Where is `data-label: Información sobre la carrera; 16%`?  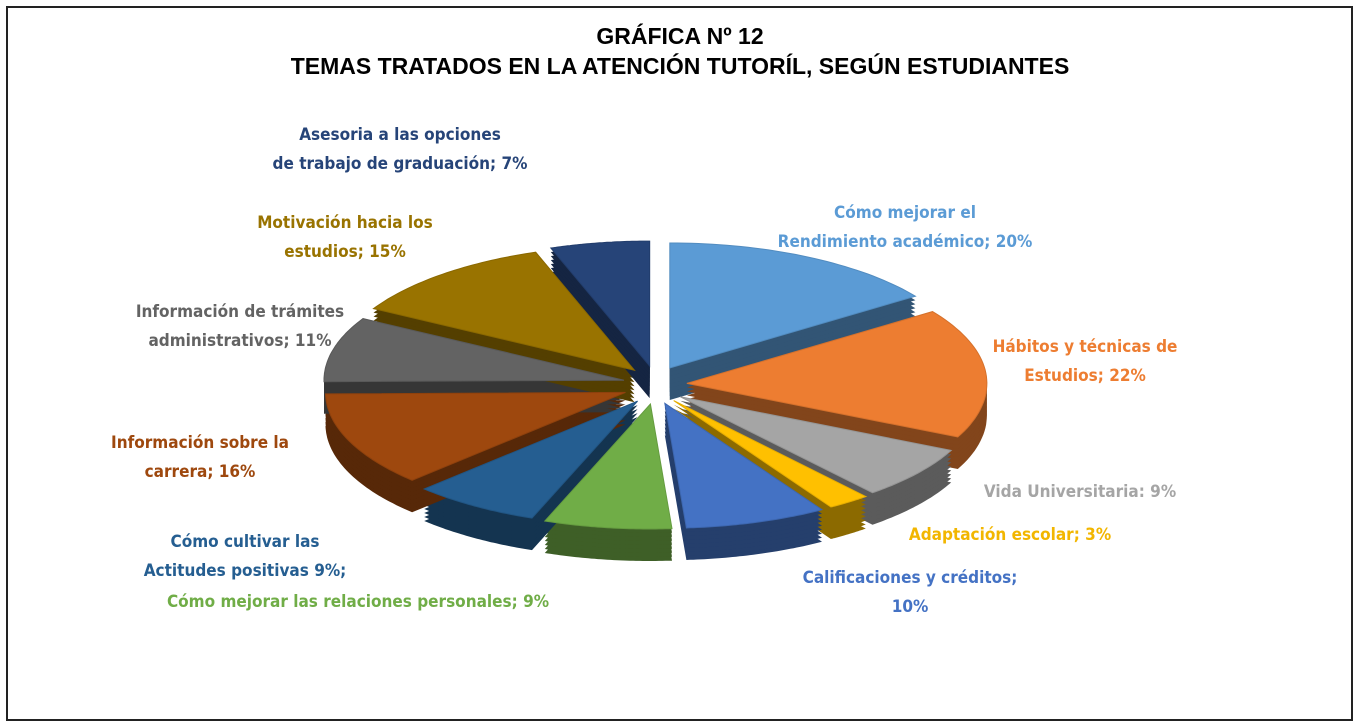
data-label: Información sobre la carrera; 16% is located at coordinates (200, 457).